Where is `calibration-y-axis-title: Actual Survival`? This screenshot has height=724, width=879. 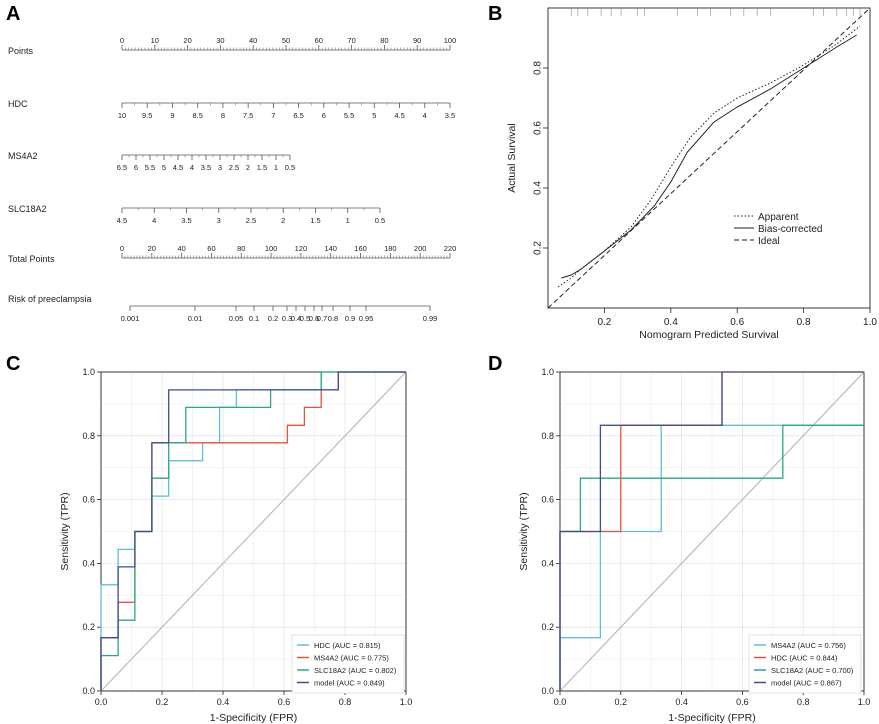
calibration-y-axis-title: Actual Survival is located at coordinates (512, 157).